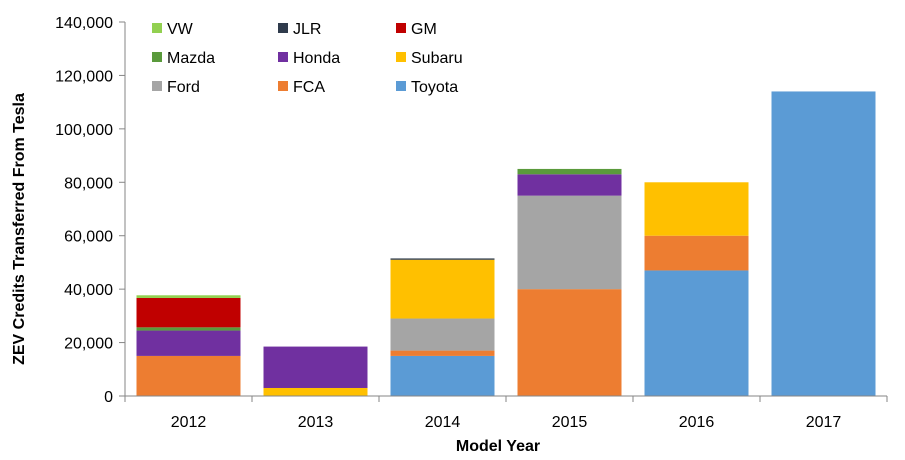 The width and height of the screenshot is (905, 460). Describe the element at coordinates (569, 342) in the screenshot. I see `bar-fca-2015` at that location.